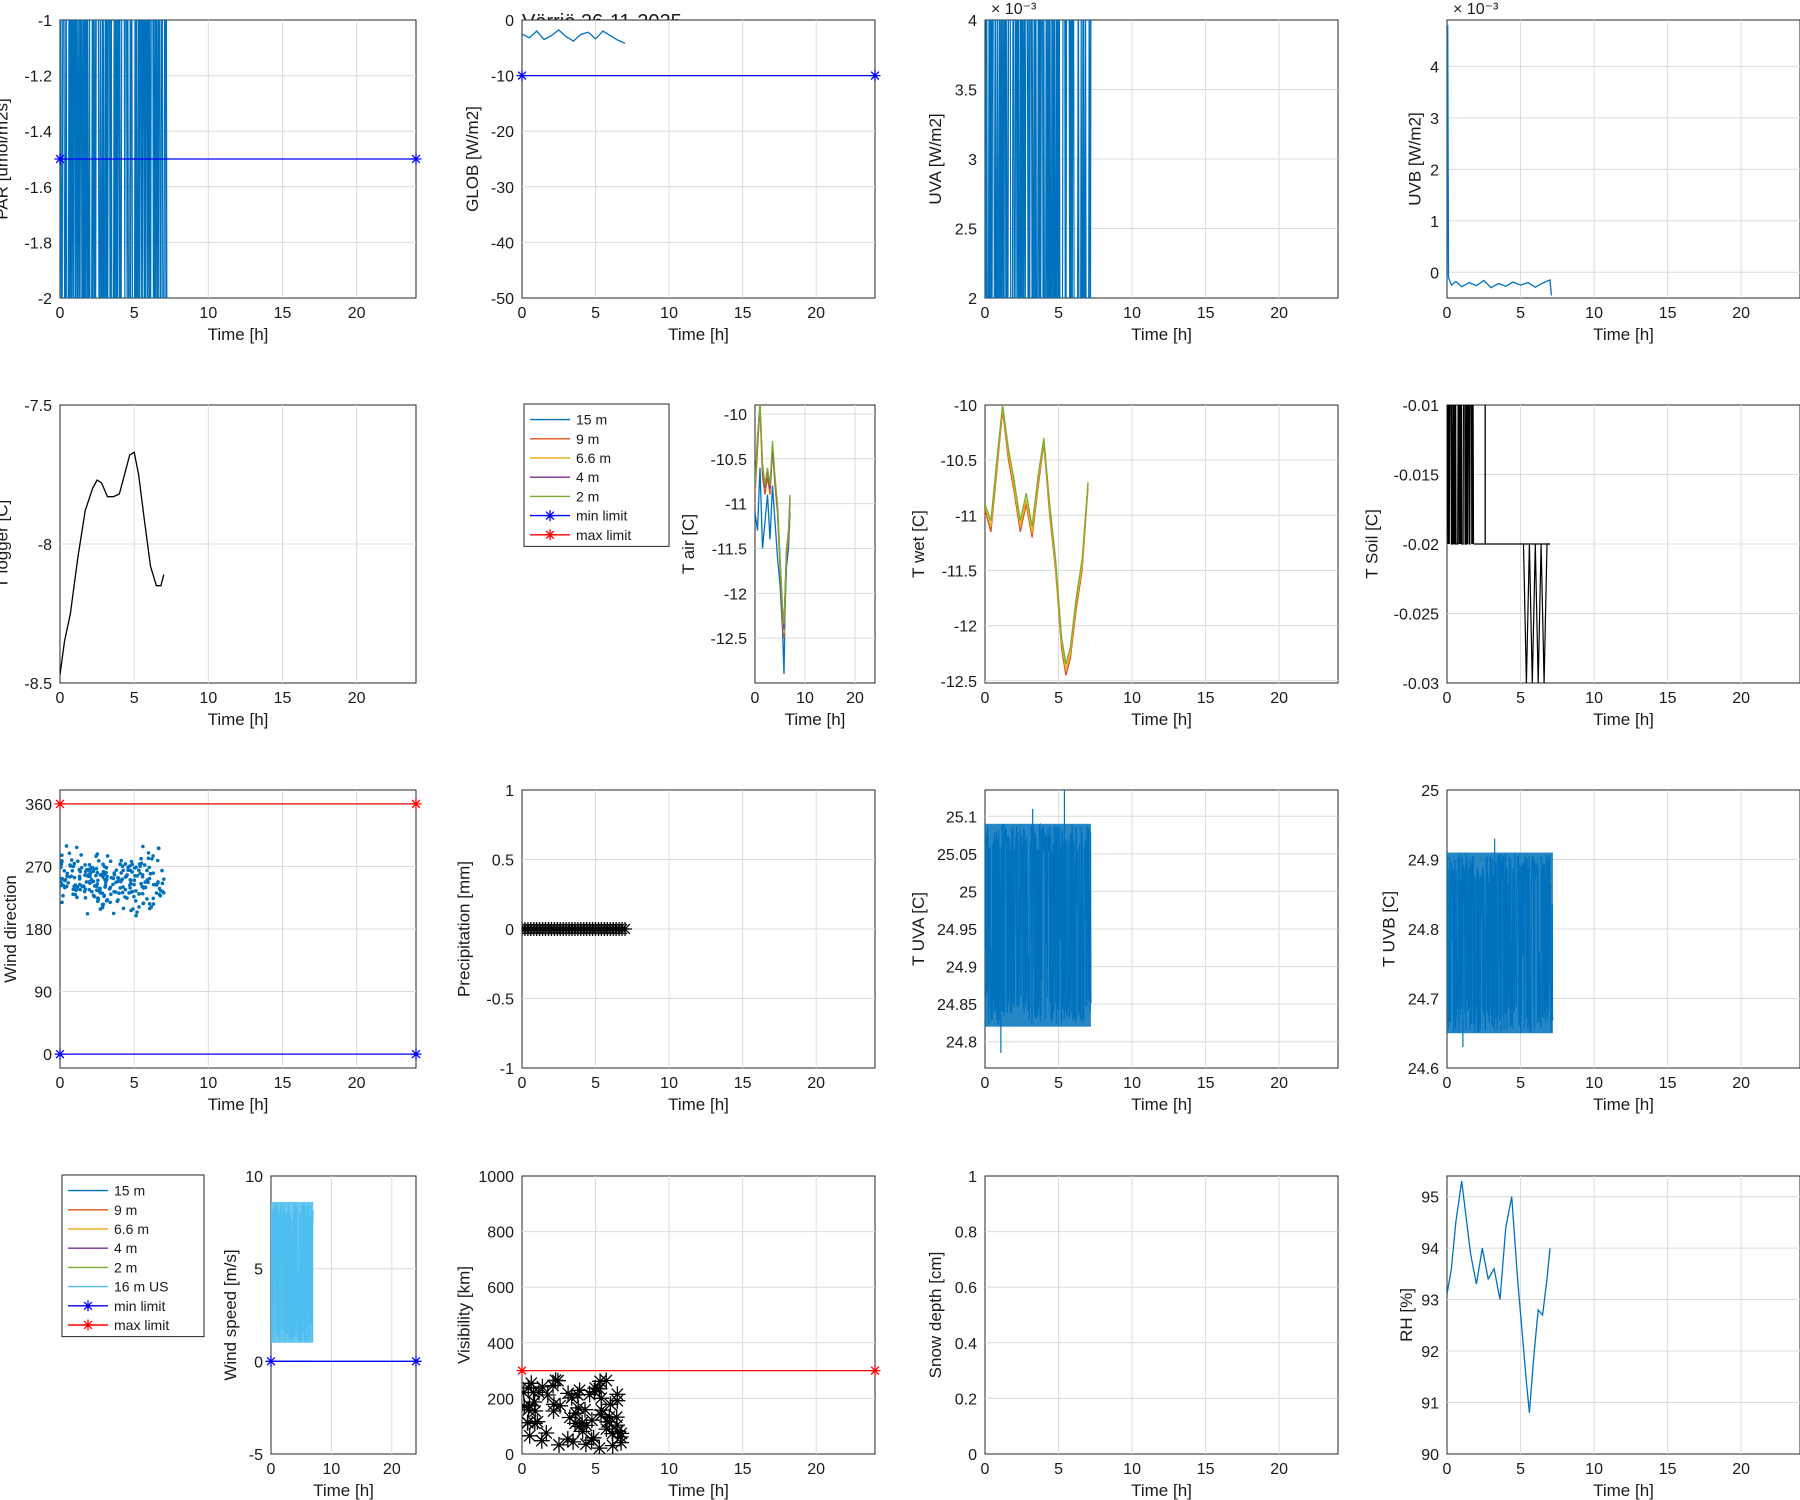 The width and height of the screenshot is (1800, 1500). I want to click on y-tick-label: -1.4, so click(38, 132).